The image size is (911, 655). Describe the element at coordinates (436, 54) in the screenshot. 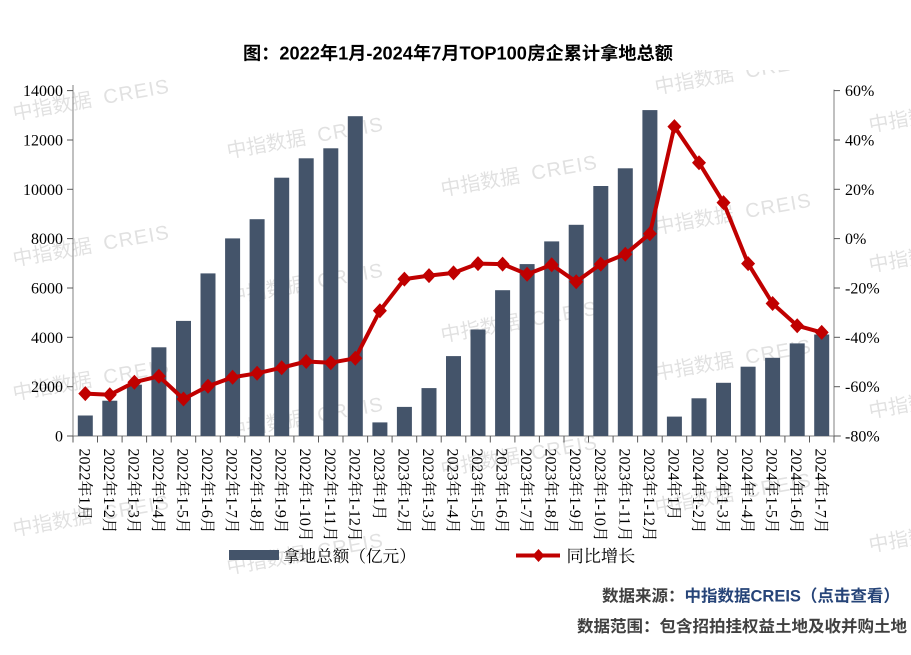

I see `svg-text: 7` at that location.